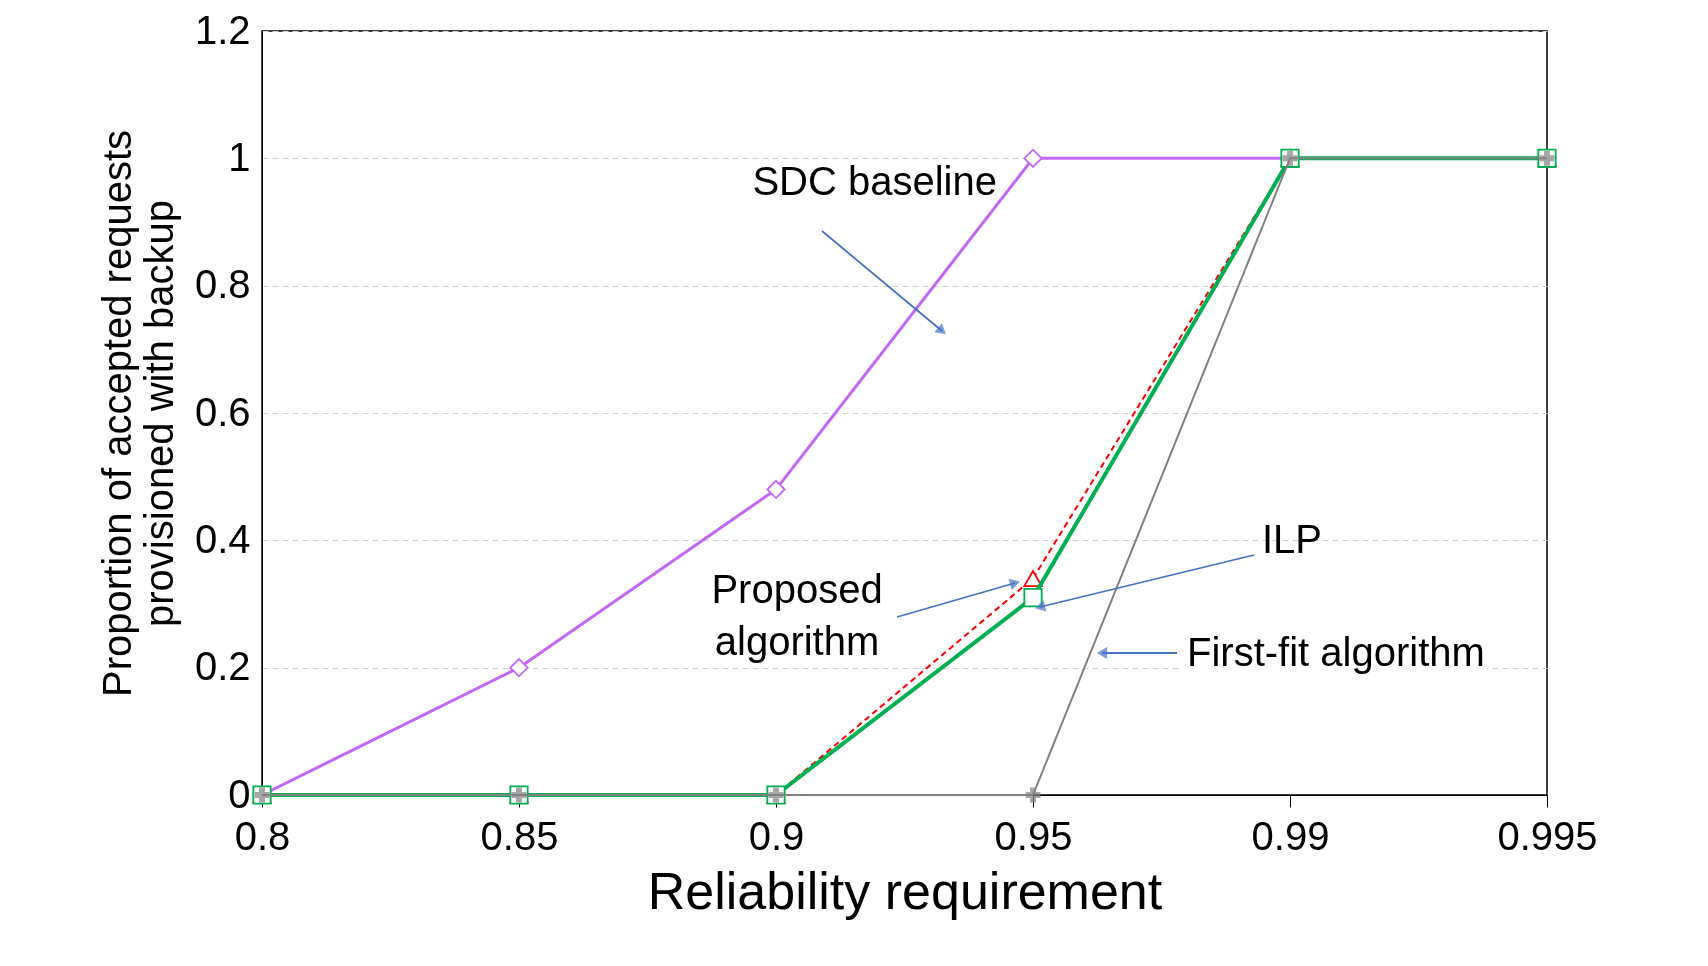 This screenshot has width=1708, height=966. I want to click on y-tick-label: 0.2, so click(222, 666).